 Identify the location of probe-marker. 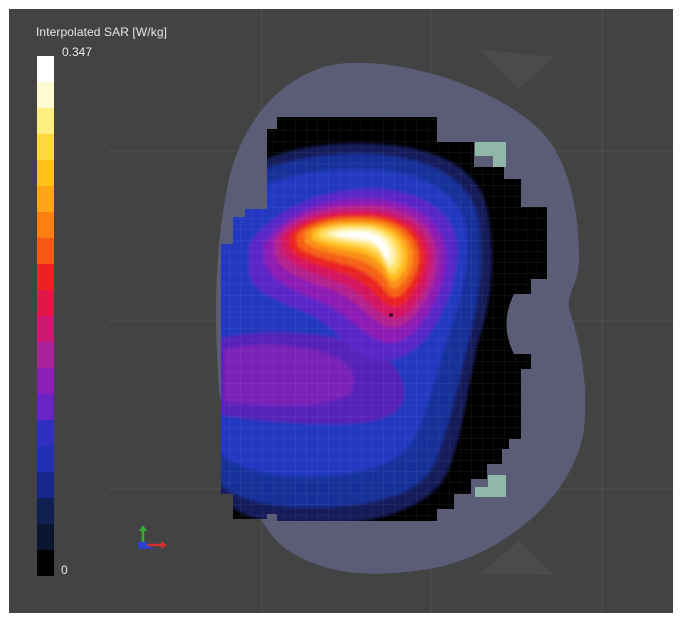
(391, 315).